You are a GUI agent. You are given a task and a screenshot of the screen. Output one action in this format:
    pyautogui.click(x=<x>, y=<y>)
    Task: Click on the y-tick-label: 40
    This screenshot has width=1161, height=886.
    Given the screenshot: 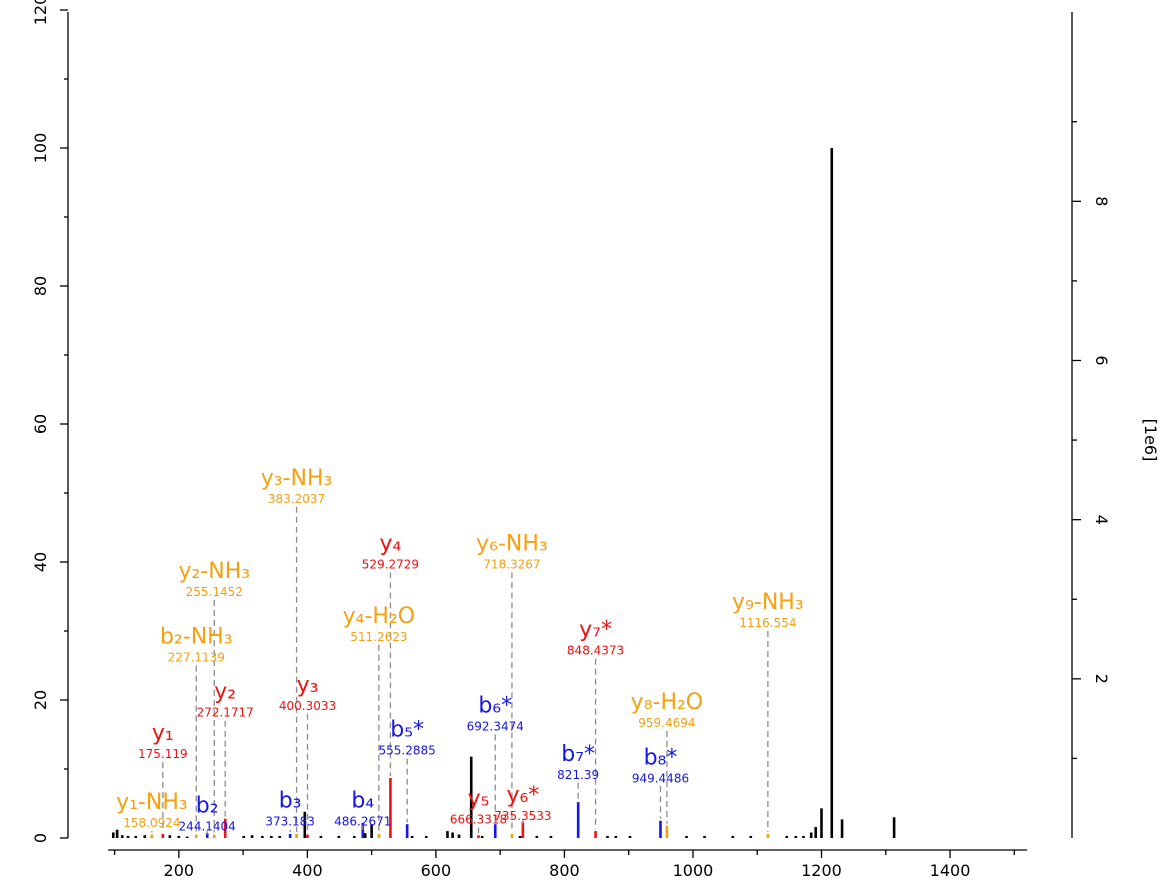 What is the action you would take?
    pyautogui.click(x=40, y=562)
    